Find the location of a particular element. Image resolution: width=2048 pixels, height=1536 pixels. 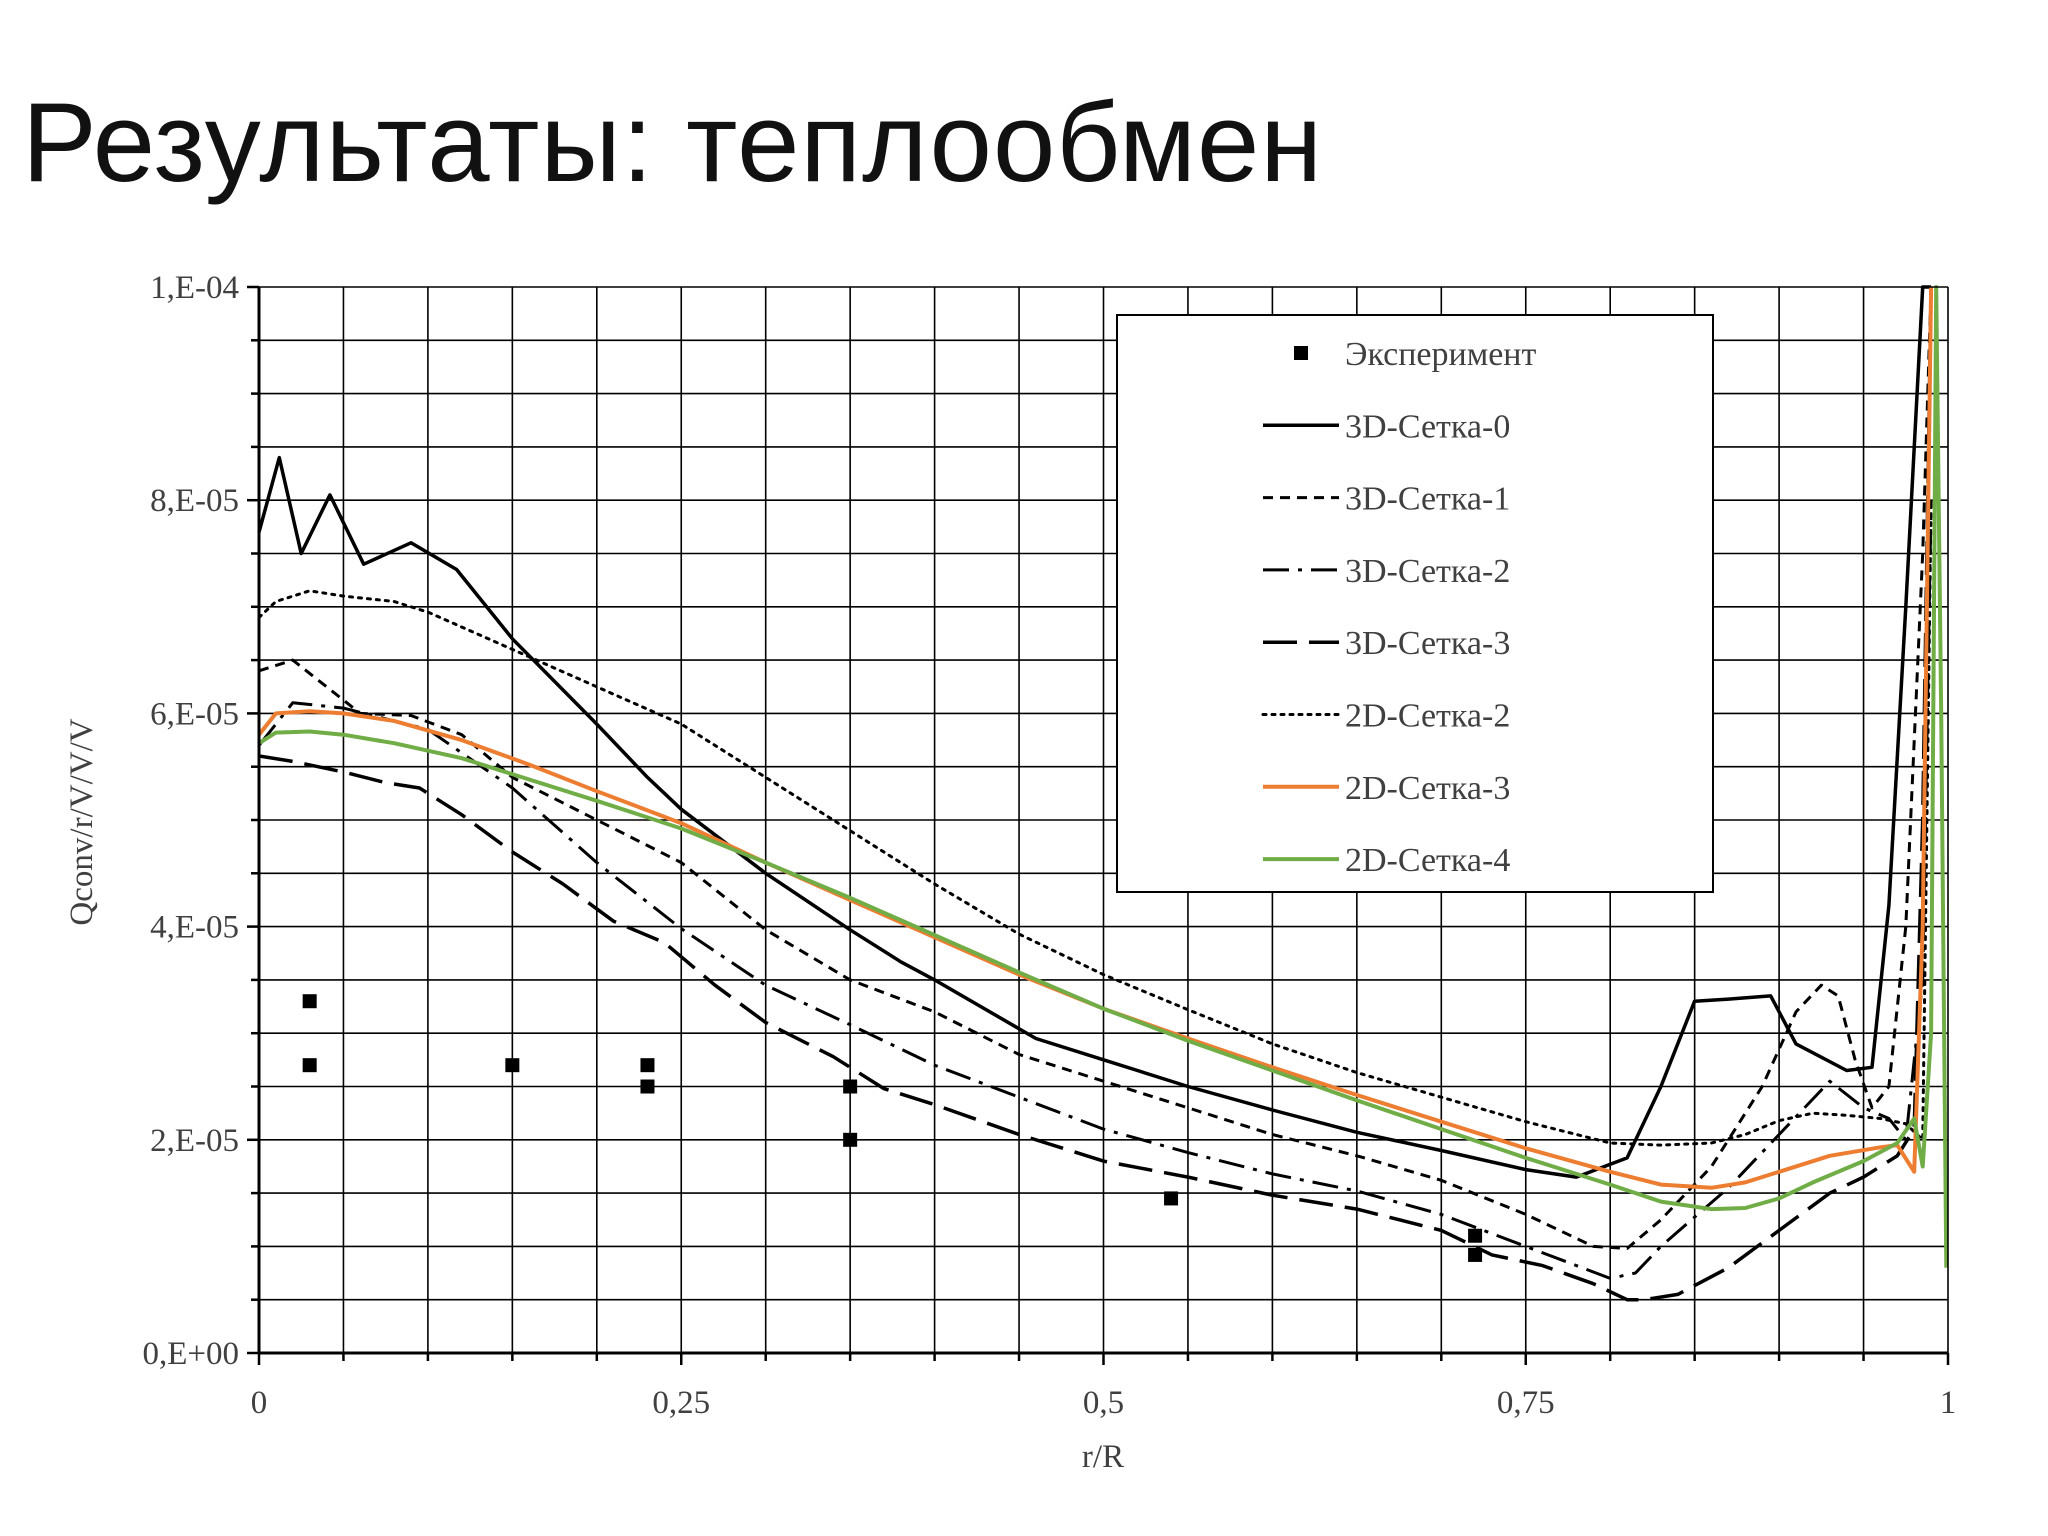

legend-label: 2D-Сетка-4 is located at coordinates (1427, 860).